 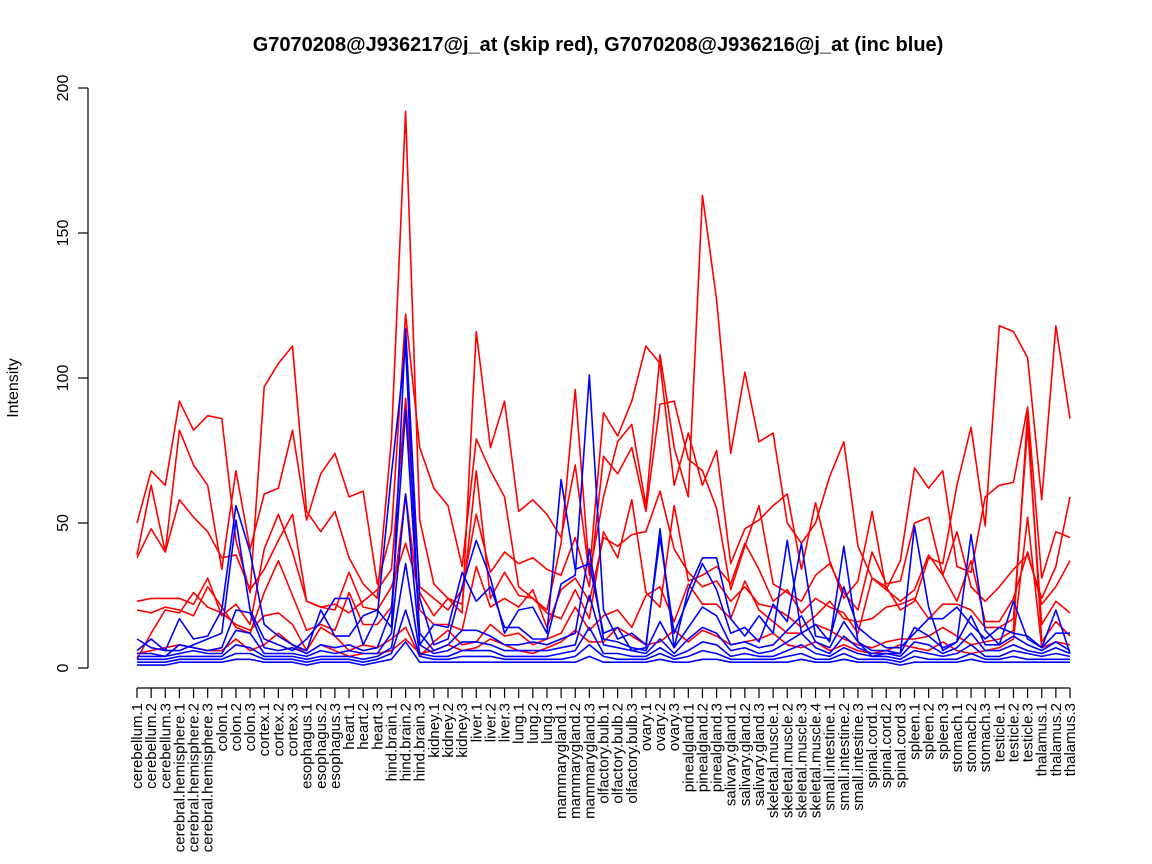 I want to click on x-tick-label: esophagus.3, so click(x=335, y=746).